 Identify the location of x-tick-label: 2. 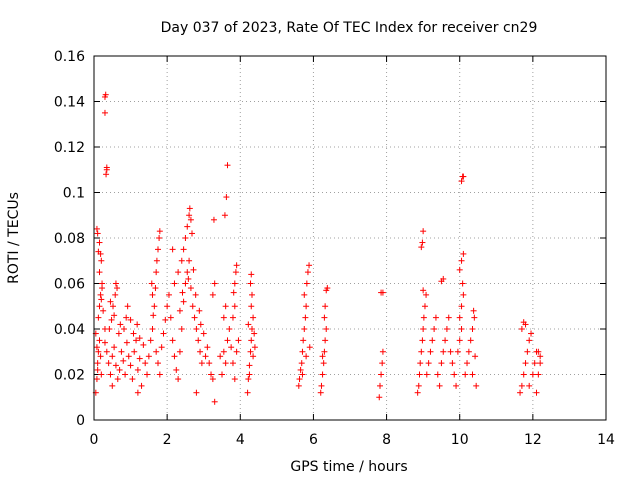
(167, 440).